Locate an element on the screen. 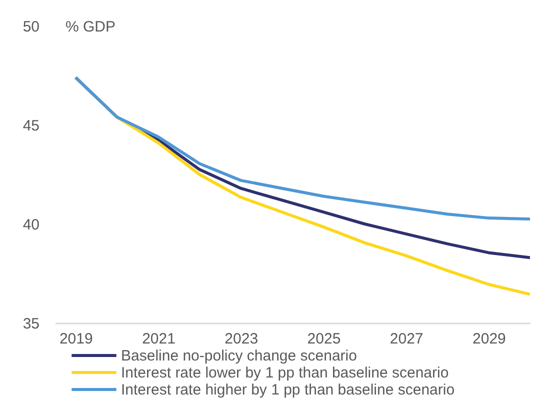  x-tick-label: 2025 is located at coordinates (324, 339).